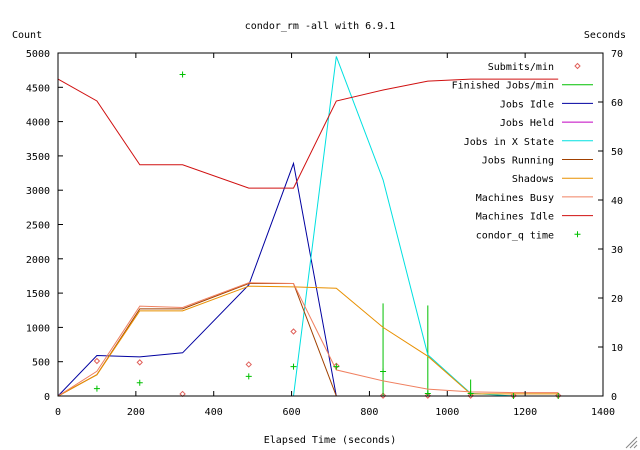  I want to click on legend-label: Finished Jobs/min, so click(503, 86).